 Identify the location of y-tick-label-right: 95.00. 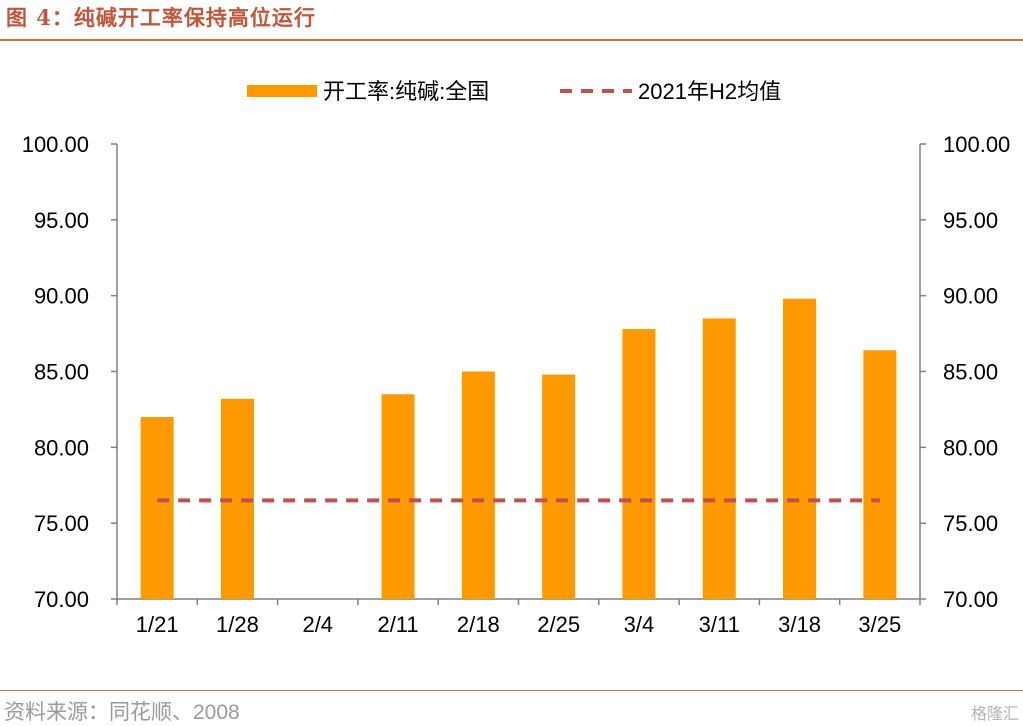
(970, 220).